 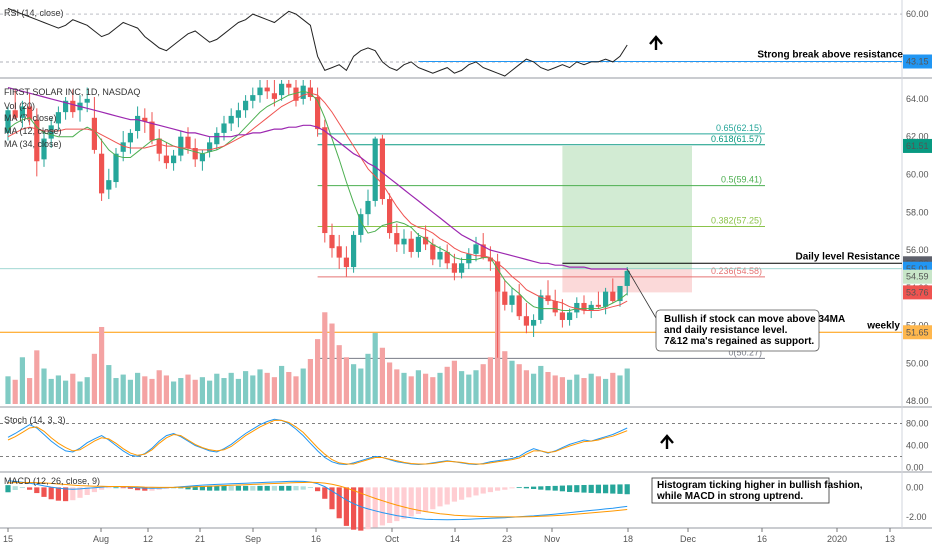 I want to click on x-axis-tick: 14, so click(x=455, y=539).